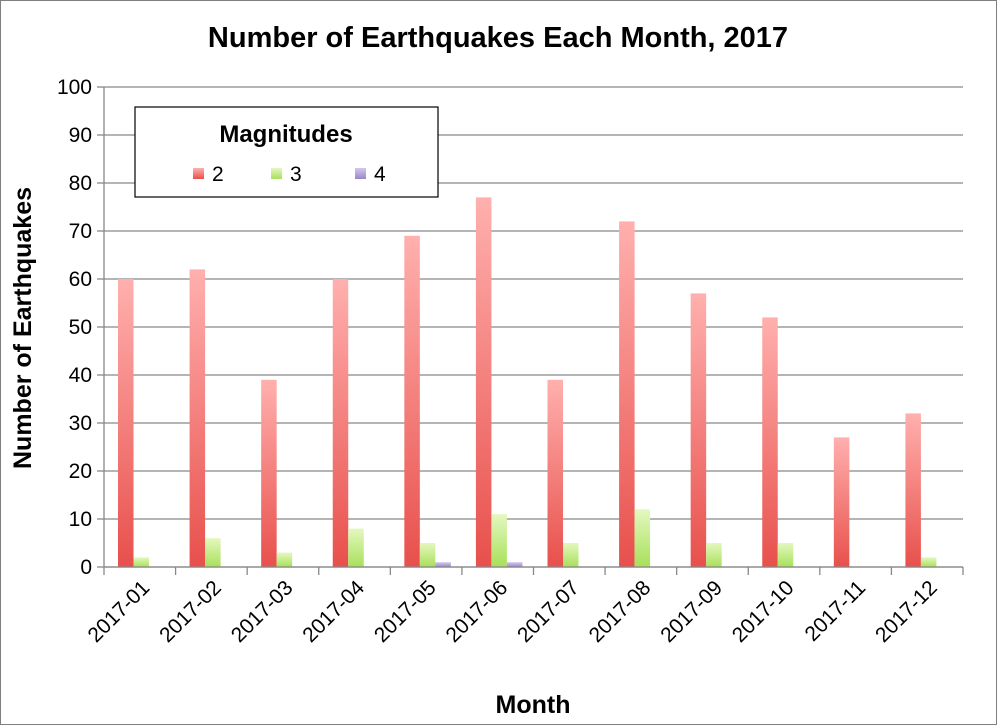  Describe the element at coordinates (620, 611) in the screenshot. I see `x-tick-label: 2017-08` at that location.